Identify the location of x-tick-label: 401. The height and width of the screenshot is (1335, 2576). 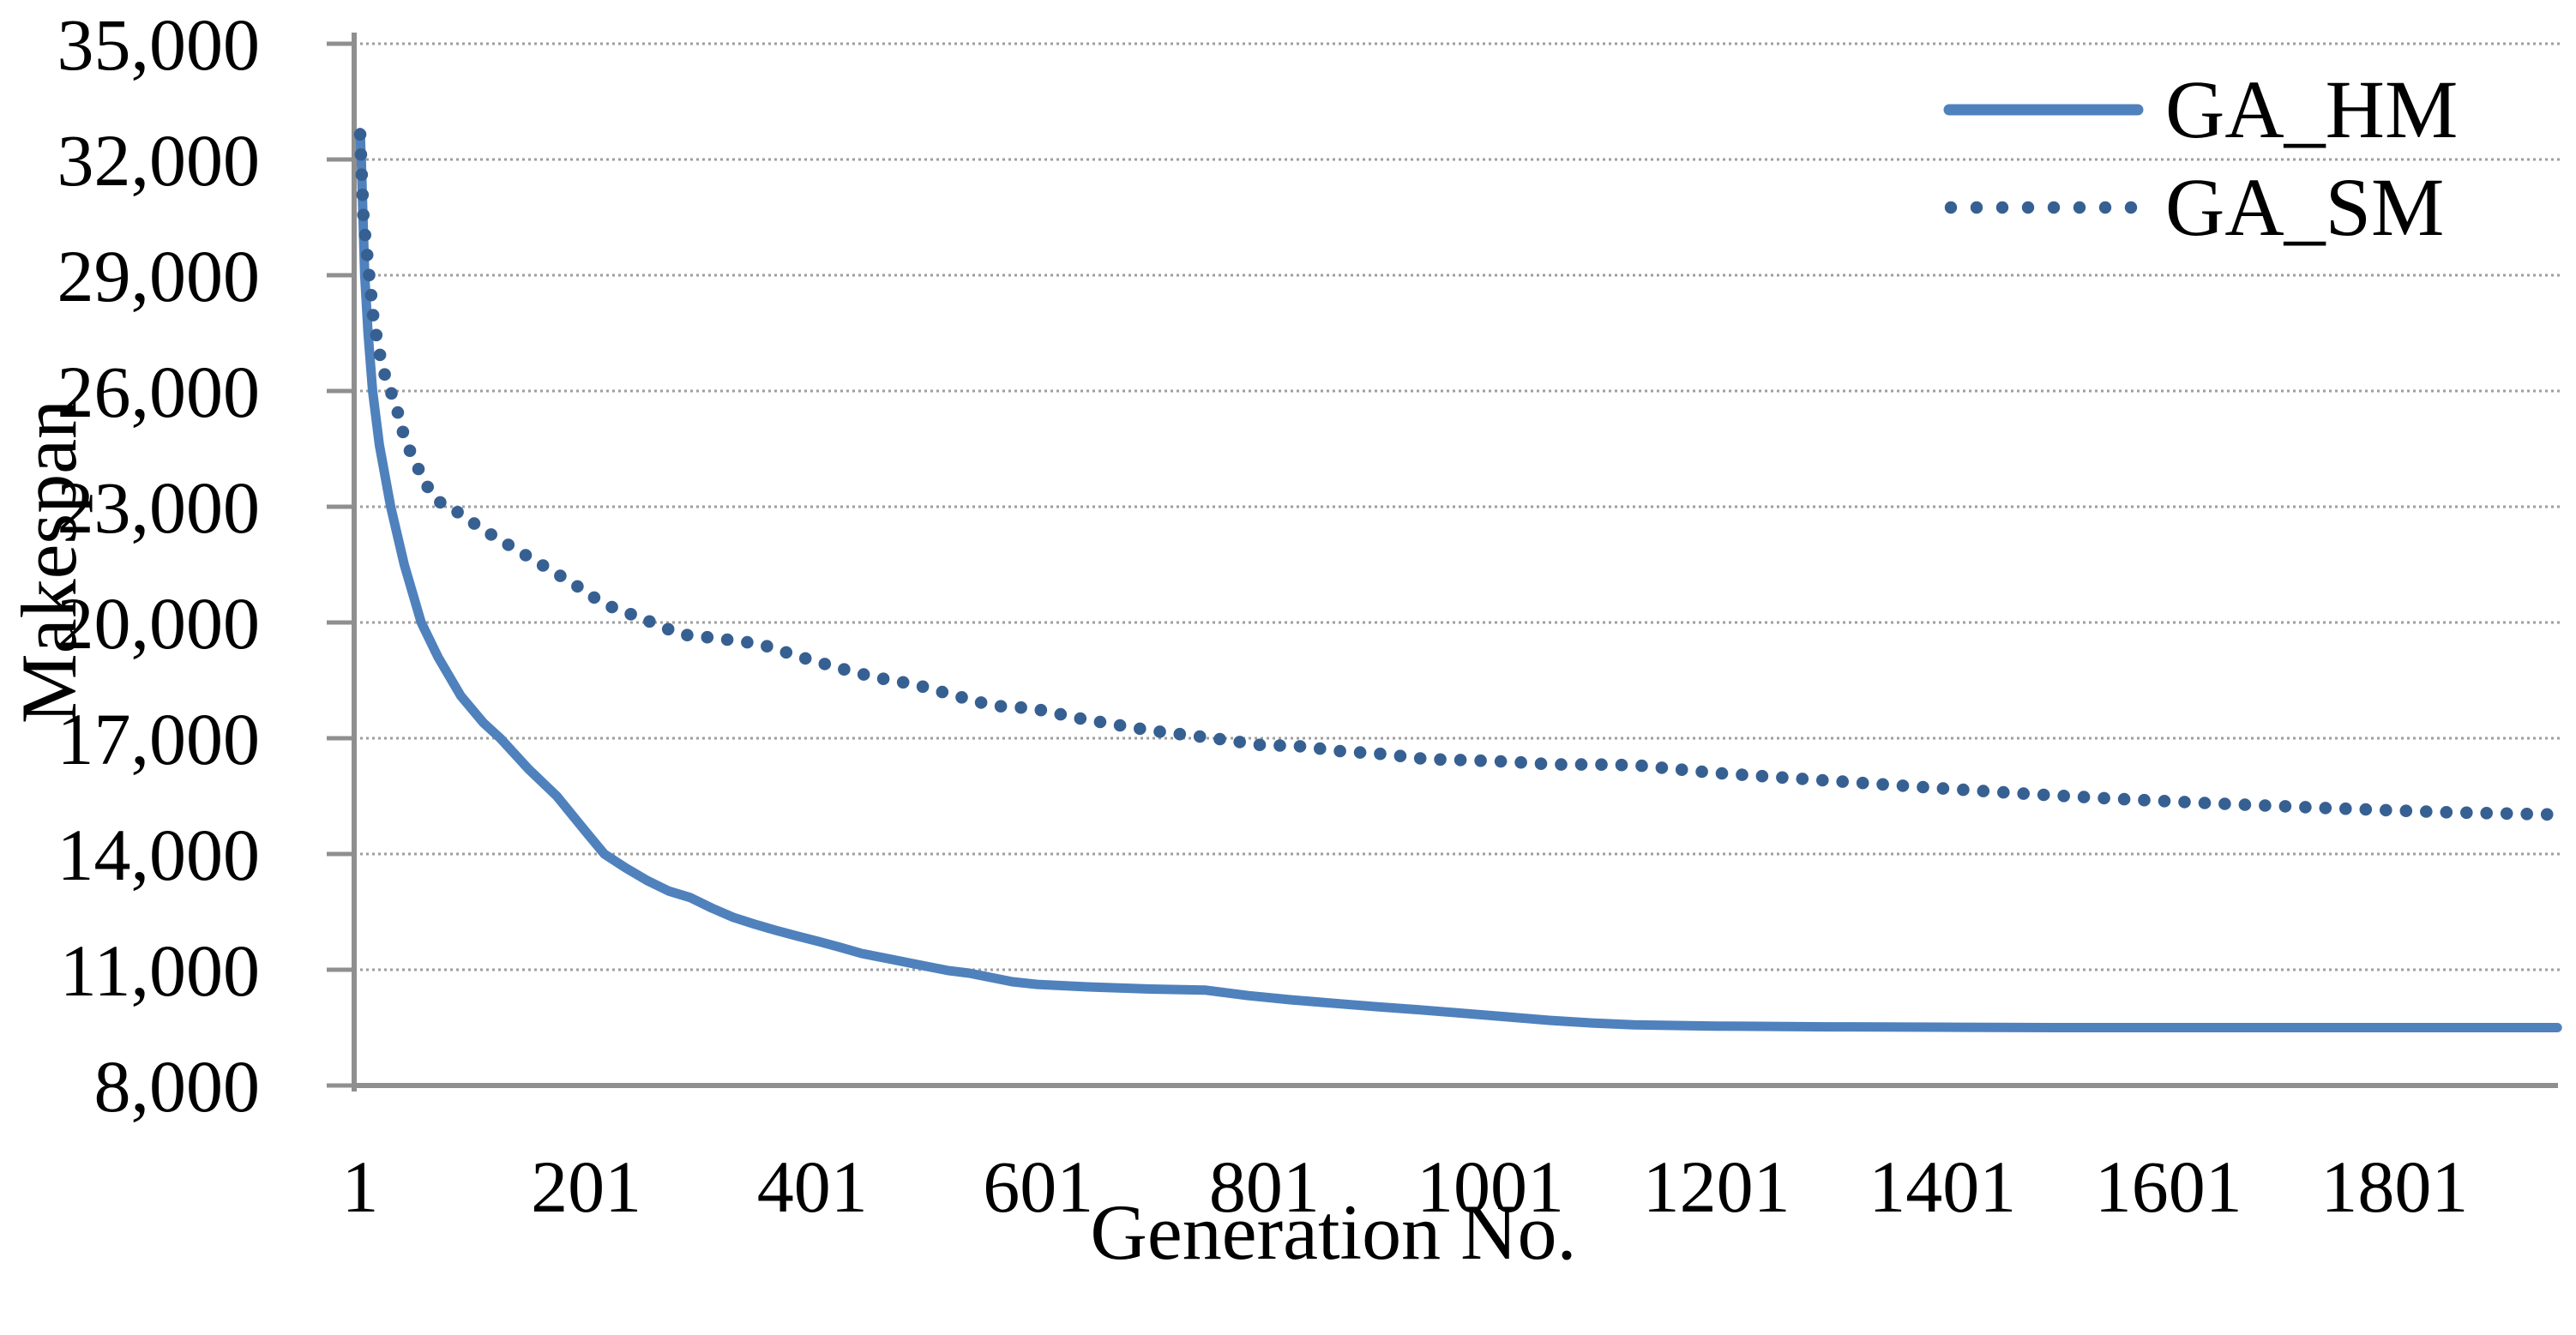
(812, 1187).